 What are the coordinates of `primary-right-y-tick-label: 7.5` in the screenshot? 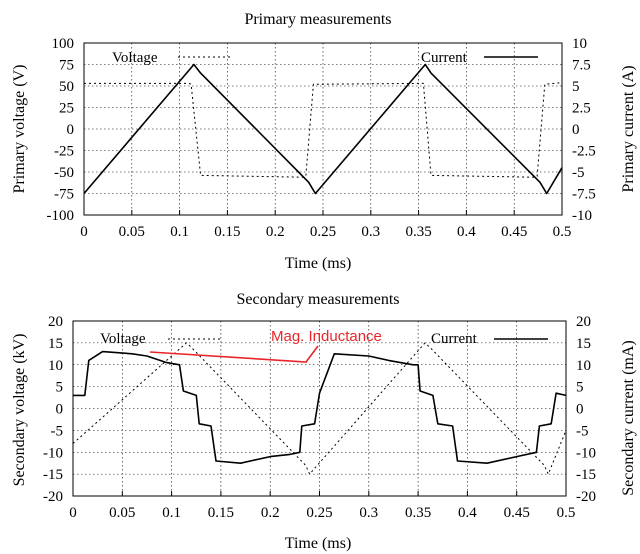 It's located at (581, 66).